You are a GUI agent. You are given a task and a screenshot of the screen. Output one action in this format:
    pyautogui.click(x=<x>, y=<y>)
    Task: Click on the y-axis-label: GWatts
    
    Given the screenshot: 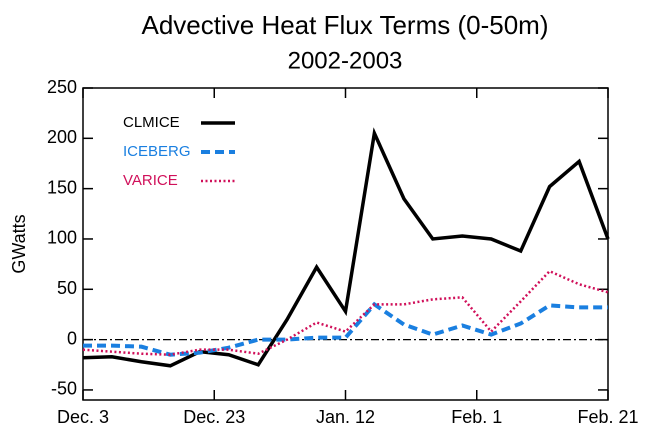 What is the action you would take?
    pyautogui.click(x=19, y=243)
    